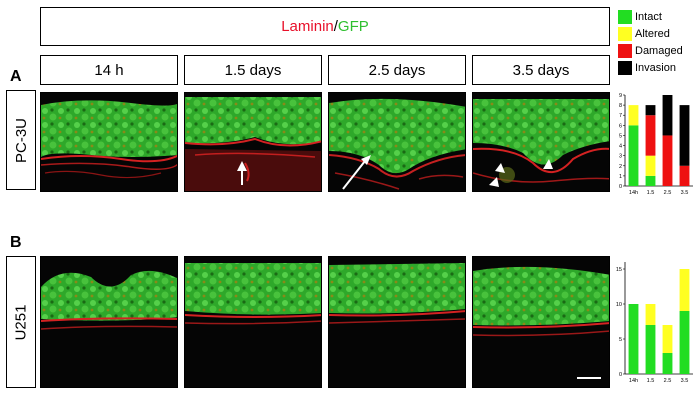  I want to click on micrograph-b-1-5d, so click(253, 322).